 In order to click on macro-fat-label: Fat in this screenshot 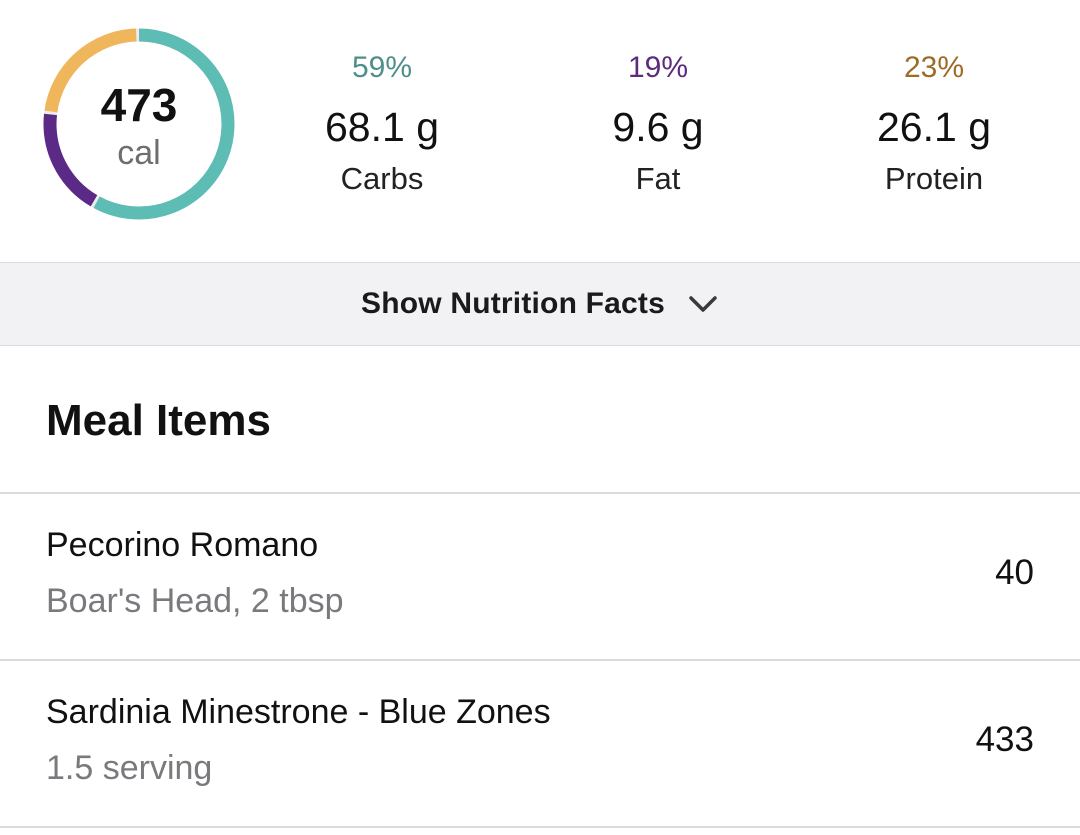, I will do `click(658, 178)`.